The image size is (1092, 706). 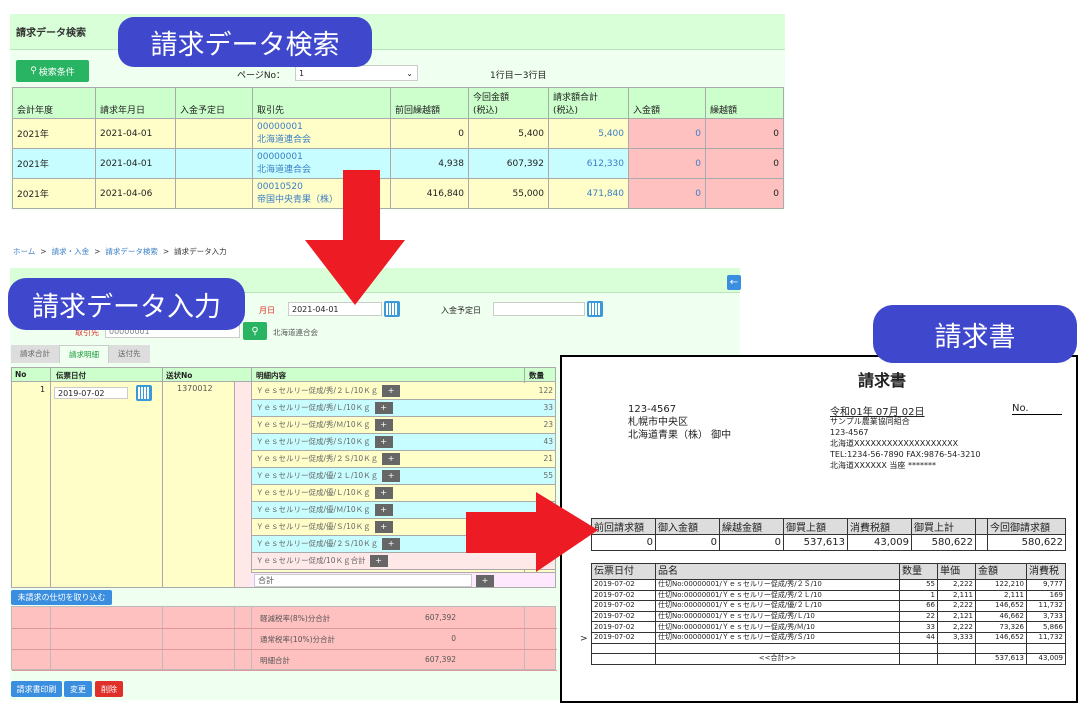 I want to click on detail-cell: 5,866, so click(x=1046, y=627).